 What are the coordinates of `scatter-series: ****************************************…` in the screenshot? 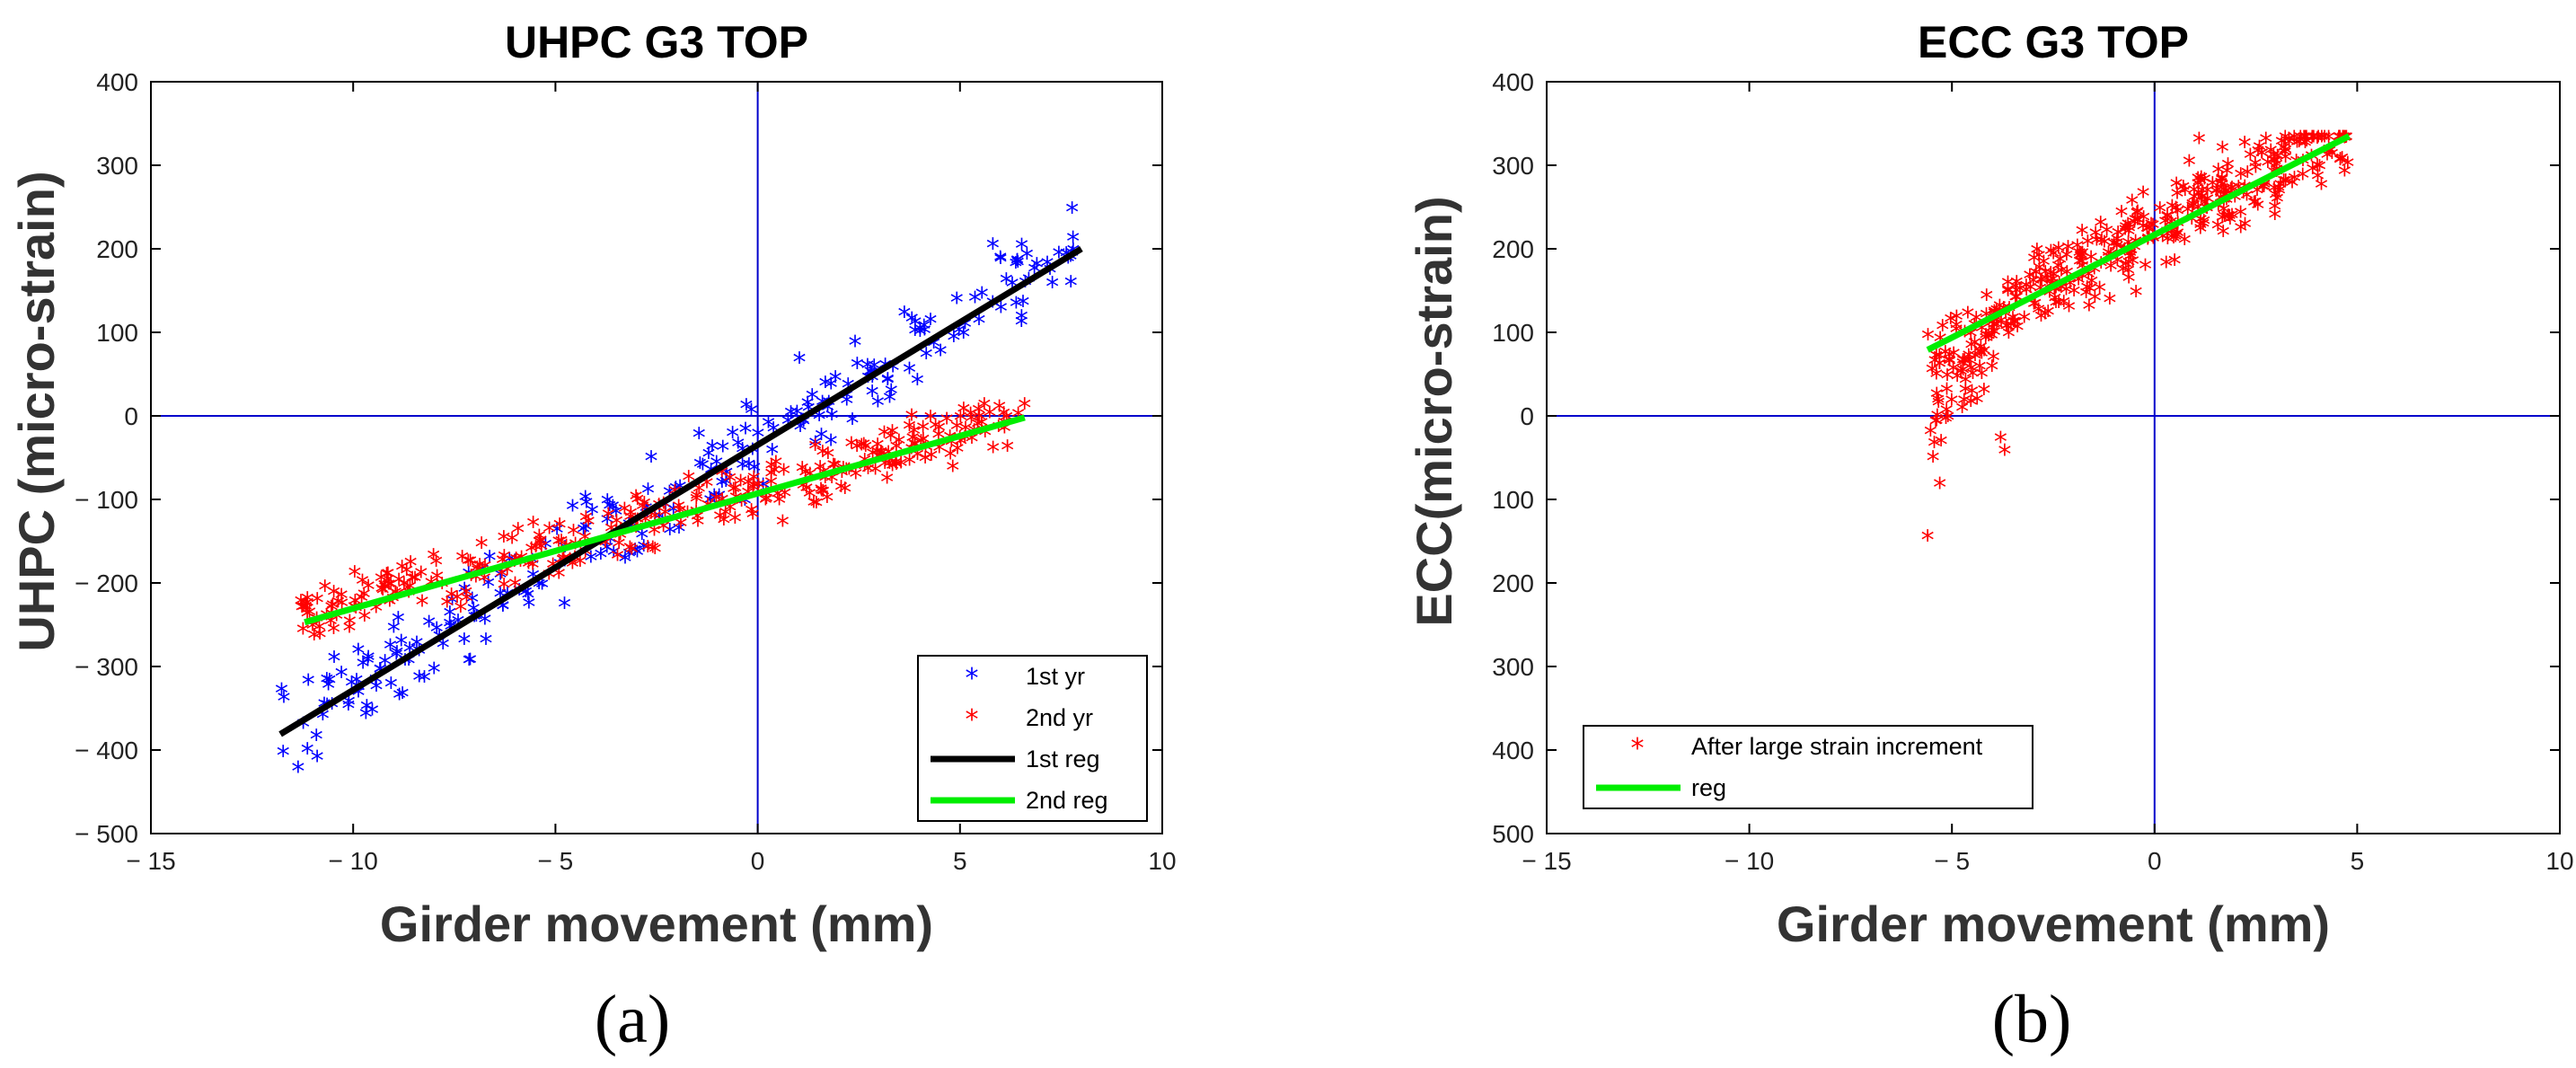 It's located at (2138, 341).